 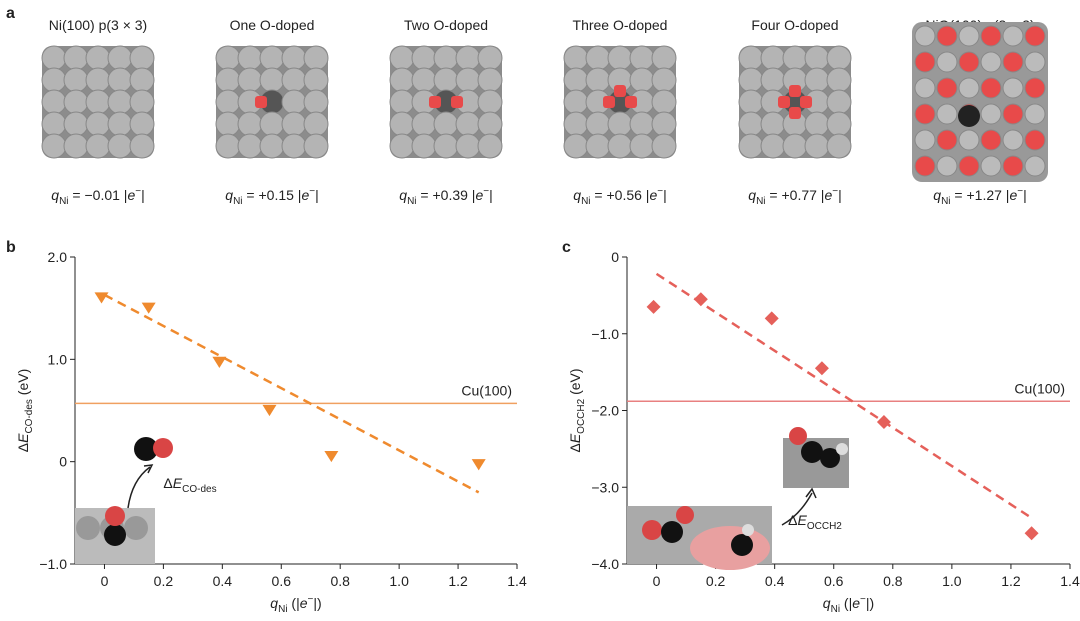 I want to click on x-tick-label: 1.0, so click(x=399, y=581).